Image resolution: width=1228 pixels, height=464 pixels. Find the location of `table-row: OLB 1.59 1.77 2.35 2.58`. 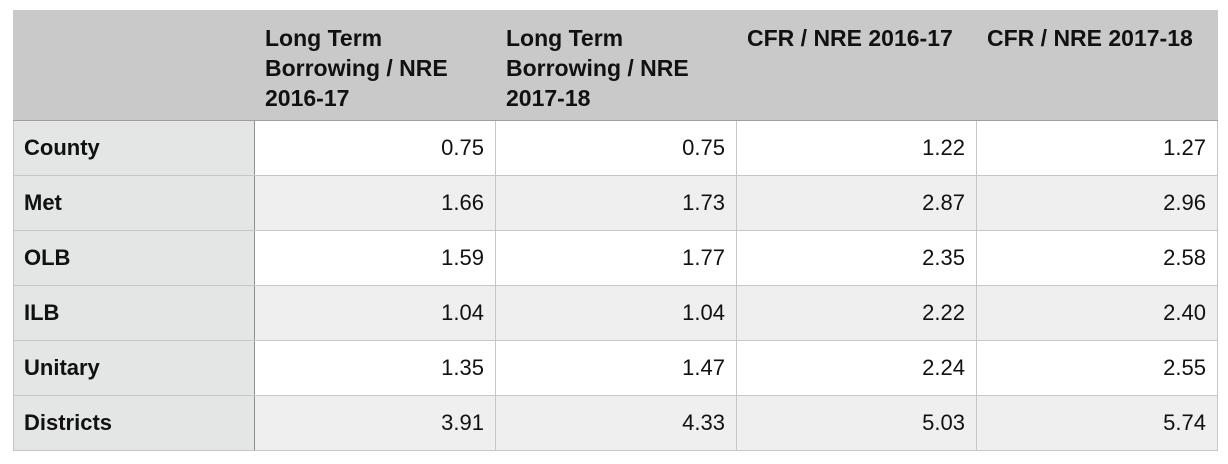

table-row: OLB 1.59 1.77 2.35 2.58 is located at coordinates (615, 258).